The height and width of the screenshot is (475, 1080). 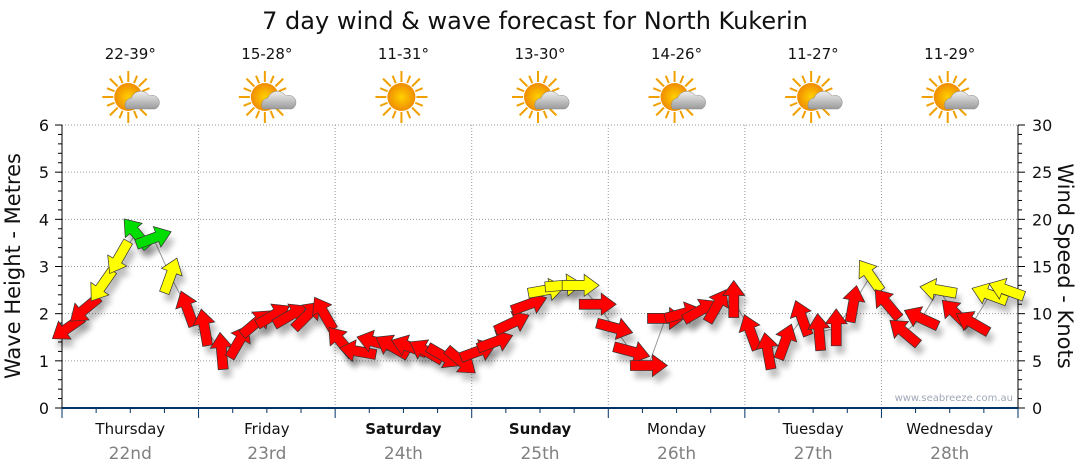 I want to click on date-label: 23rd, so click(x=266, y=454).